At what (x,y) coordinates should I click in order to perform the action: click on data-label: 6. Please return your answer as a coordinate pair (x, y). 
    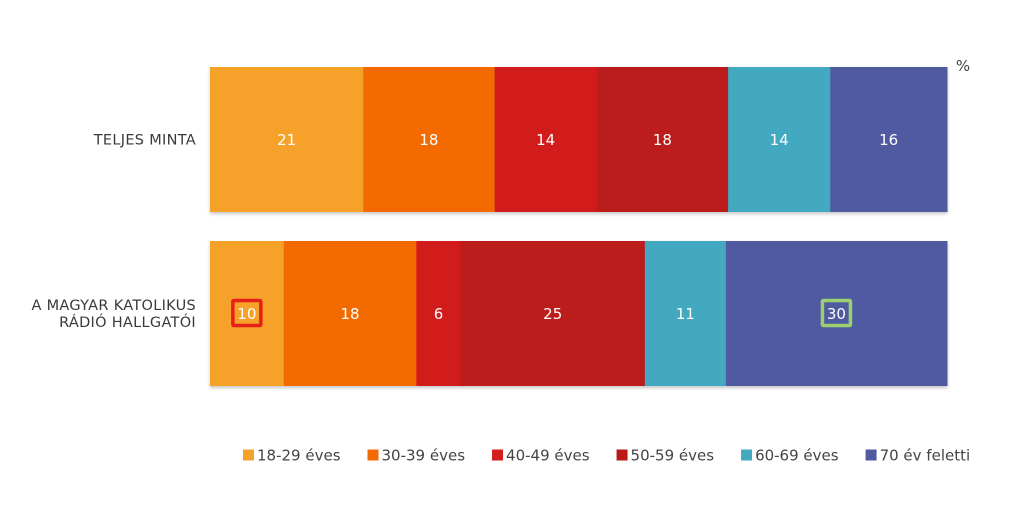
    Looking at the image, I should click on (439, 314).